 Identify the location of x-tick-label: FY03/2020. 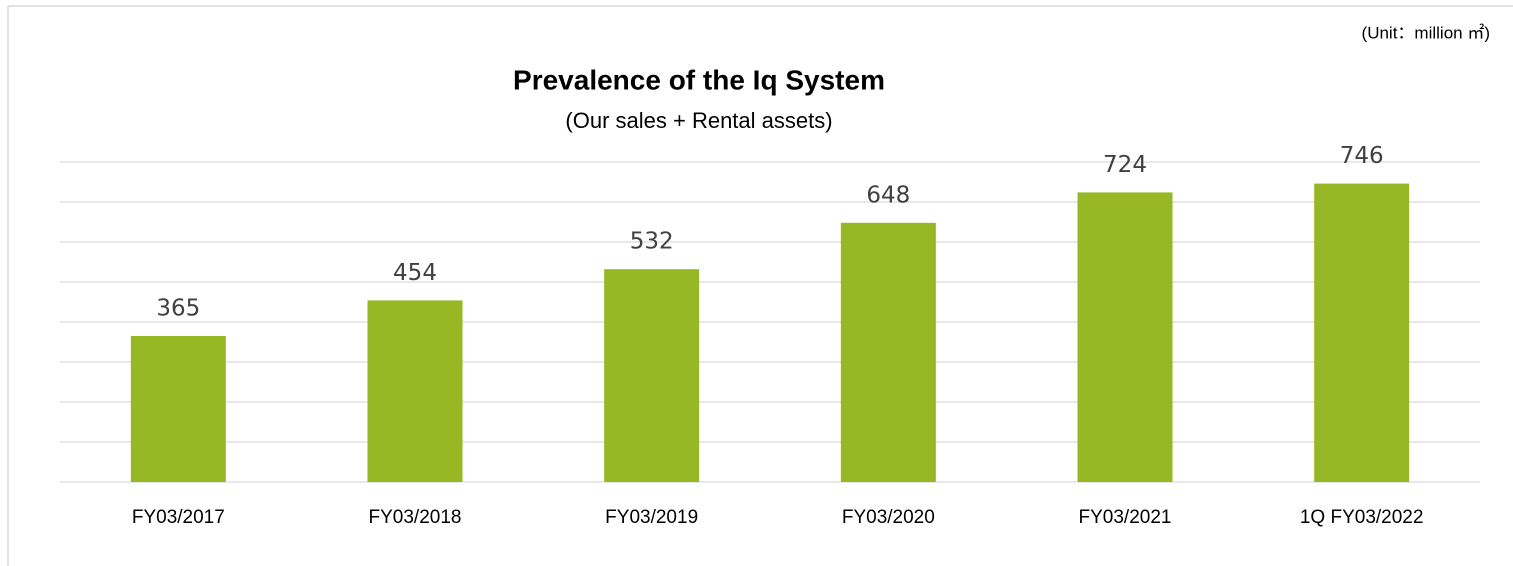
(888, 517).